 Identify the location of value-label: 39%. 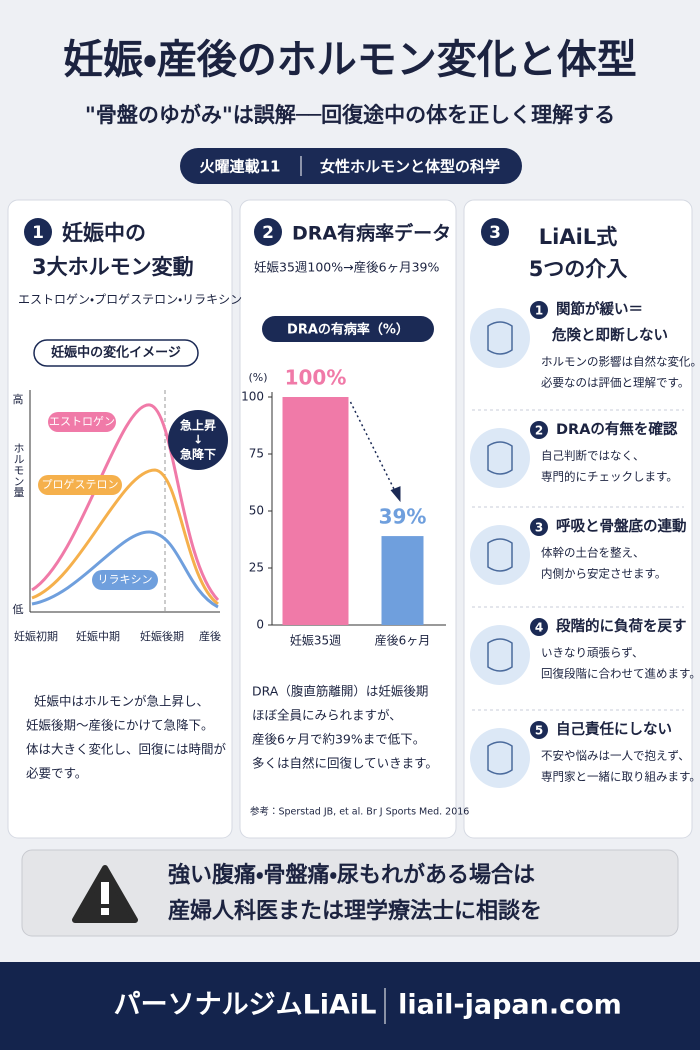
(403, 517).